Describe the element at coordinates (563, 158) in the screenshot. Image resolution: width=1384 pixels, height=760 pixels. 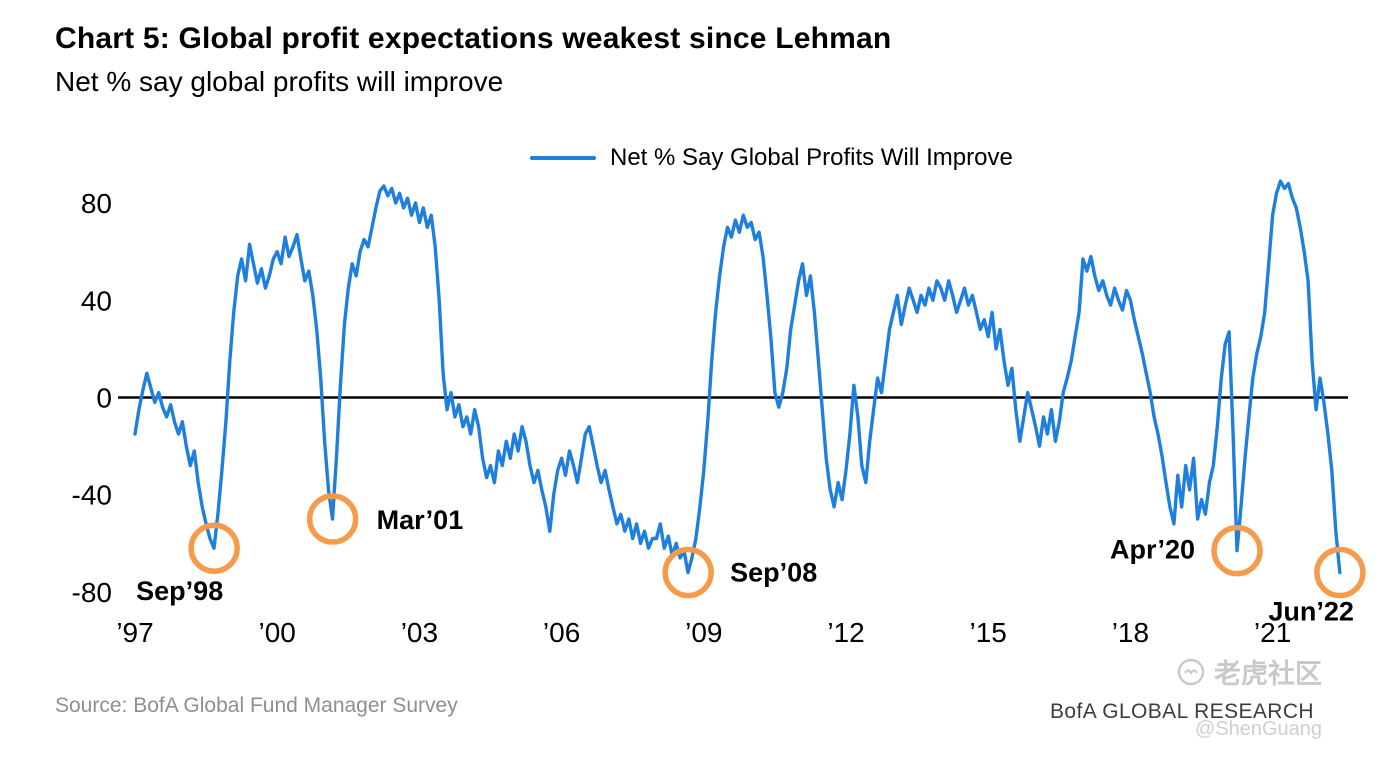
I see `legend-line-swatch` at that location.